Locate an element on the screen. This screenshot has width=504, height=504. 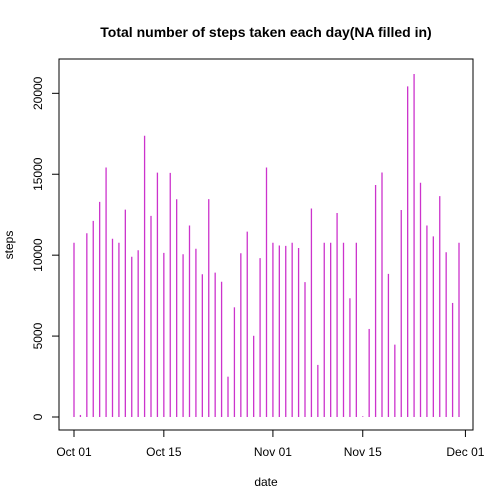
x-tick-label: Oct 01 is located at coordinates (74, 452).